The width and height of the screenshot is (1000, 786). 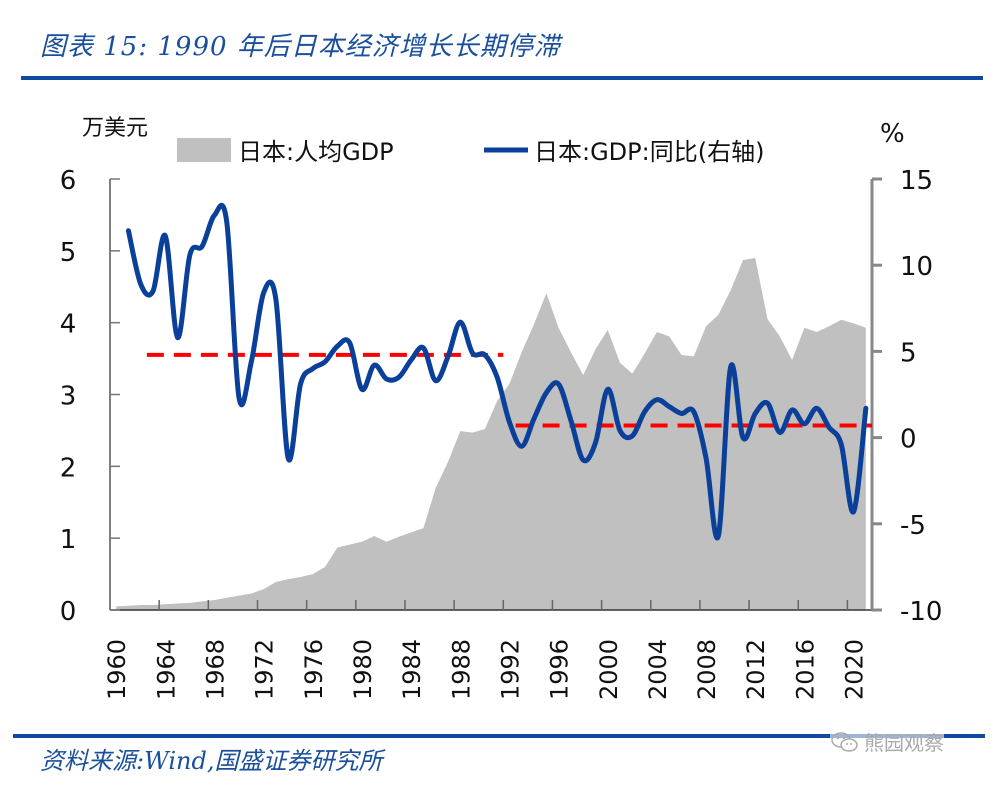 What do you see at coordinates (68, 540) in the screenshot?
I see `left-tick-label: 1` at bounding box center [68, 540].